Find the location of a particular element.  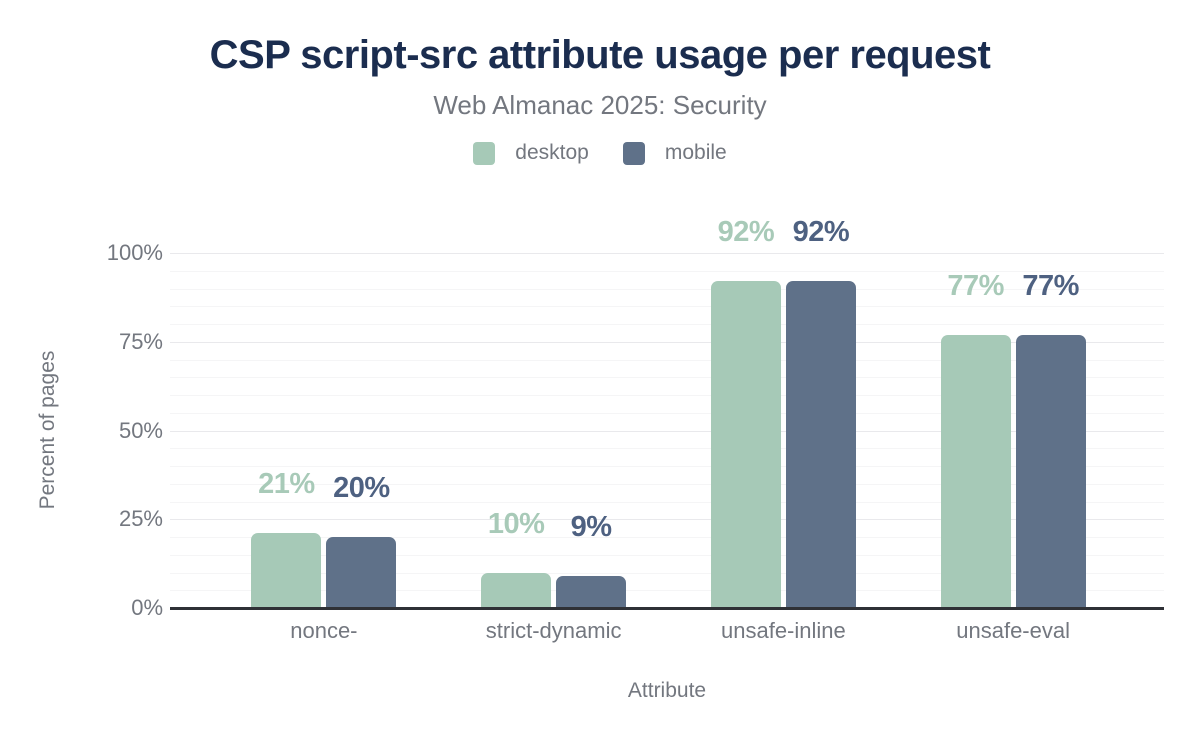

bar-value-desktop-unsafe-eval: 77% is located at coordinates (975, 285).